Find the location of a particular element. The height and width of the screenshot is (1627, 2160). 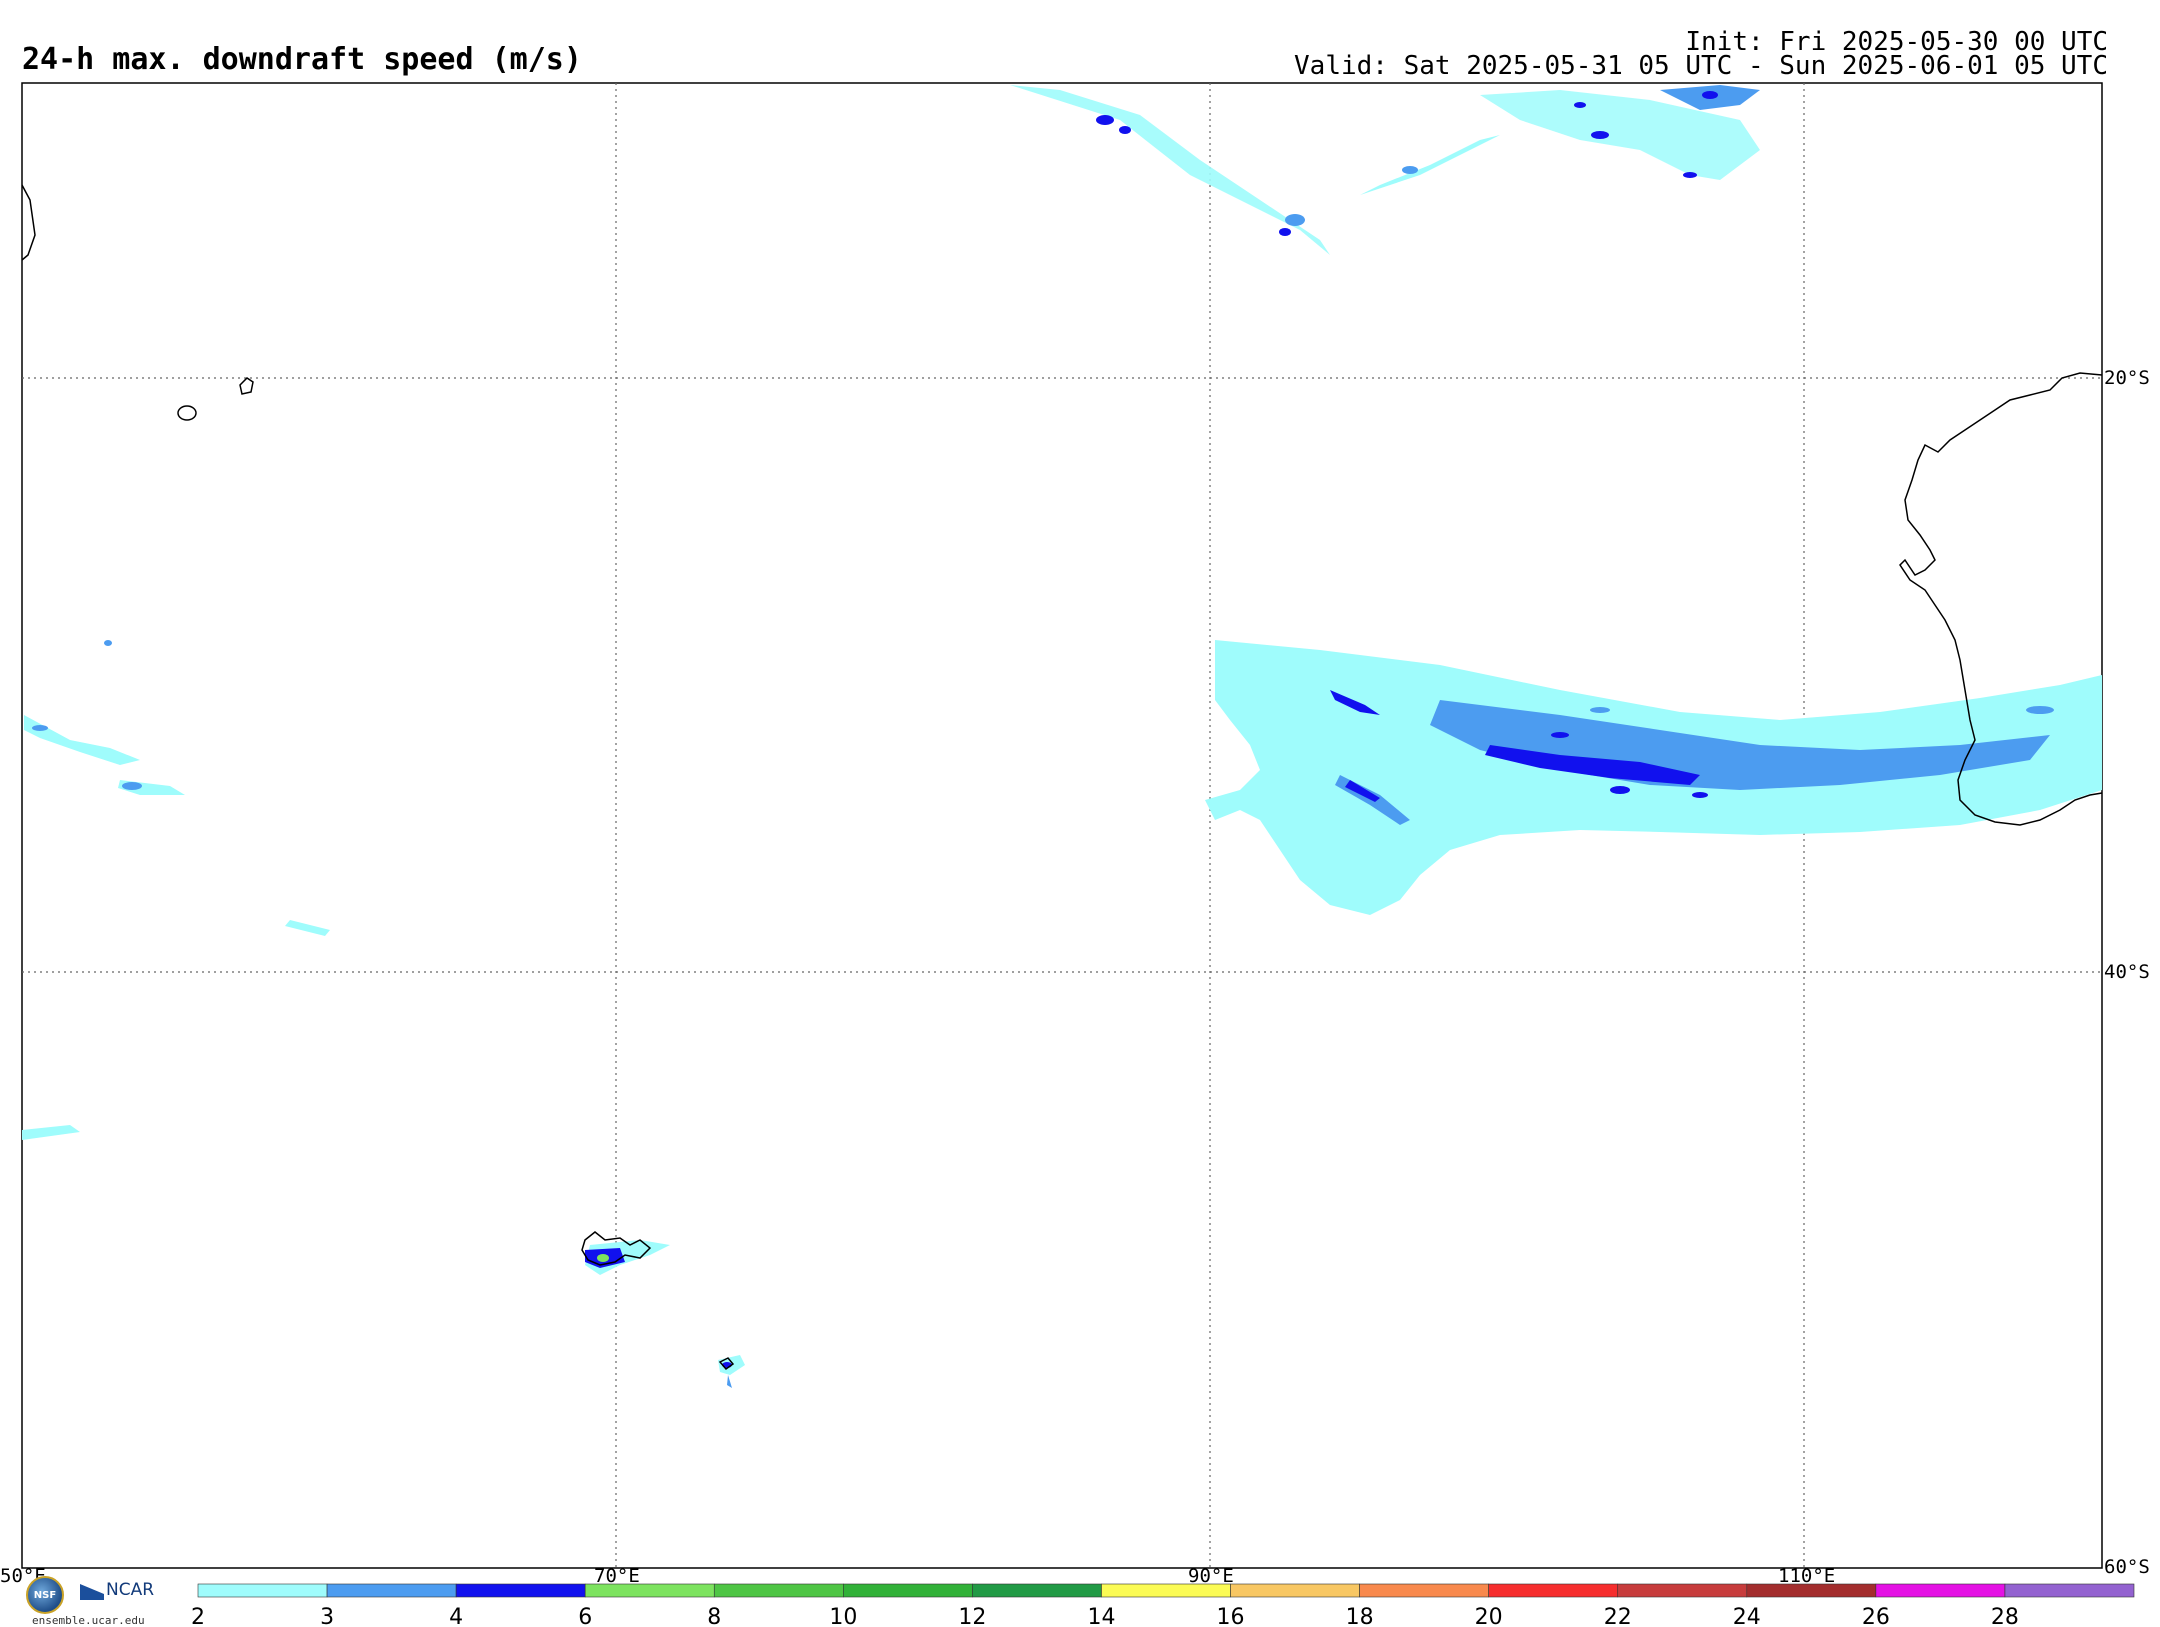

nsf-logo: NSF is located at coordinates (45, 1595).